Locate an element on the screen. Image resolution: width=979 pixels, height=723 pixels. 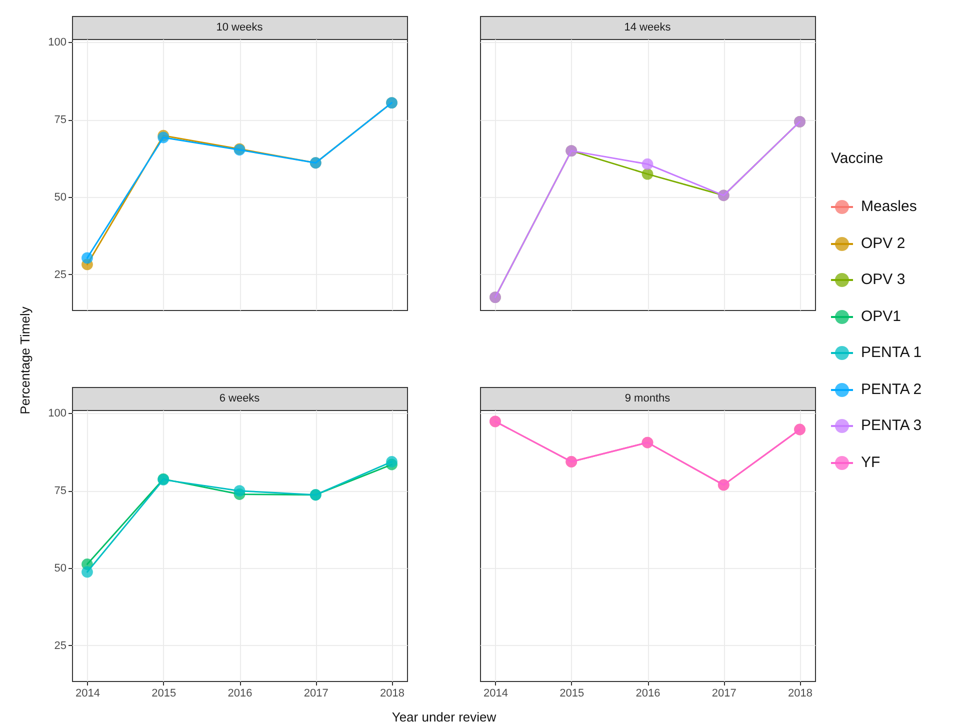
legend-label: YF is located at coordinates (870, 462).